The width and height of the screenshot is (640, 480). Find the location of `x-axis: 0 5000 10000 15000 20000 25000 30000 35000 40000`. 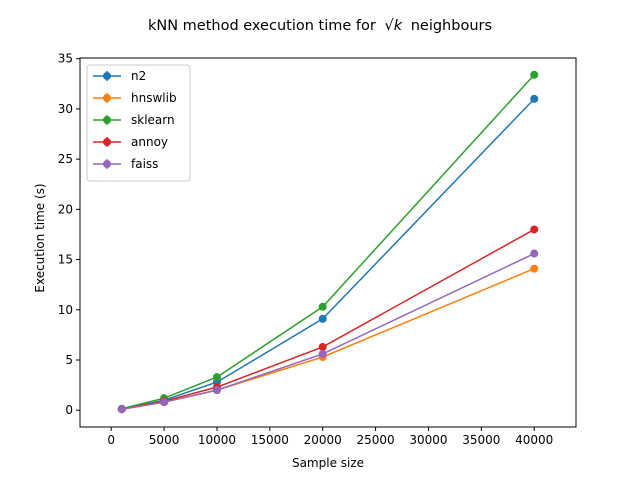

x-axis: 0 5000 10000 15000 20000 25000 30000 35000 40000 is located at coordinates (330, 437).